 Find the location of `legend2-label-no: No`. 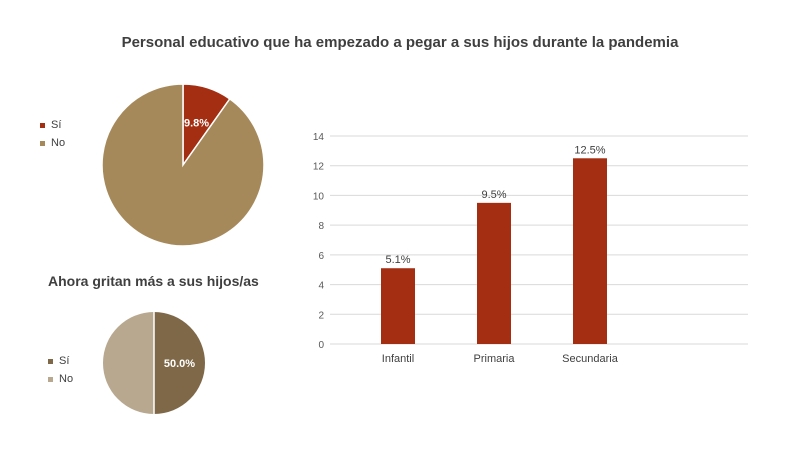

legend2-label-no: No is located at coordinates (66, 379).